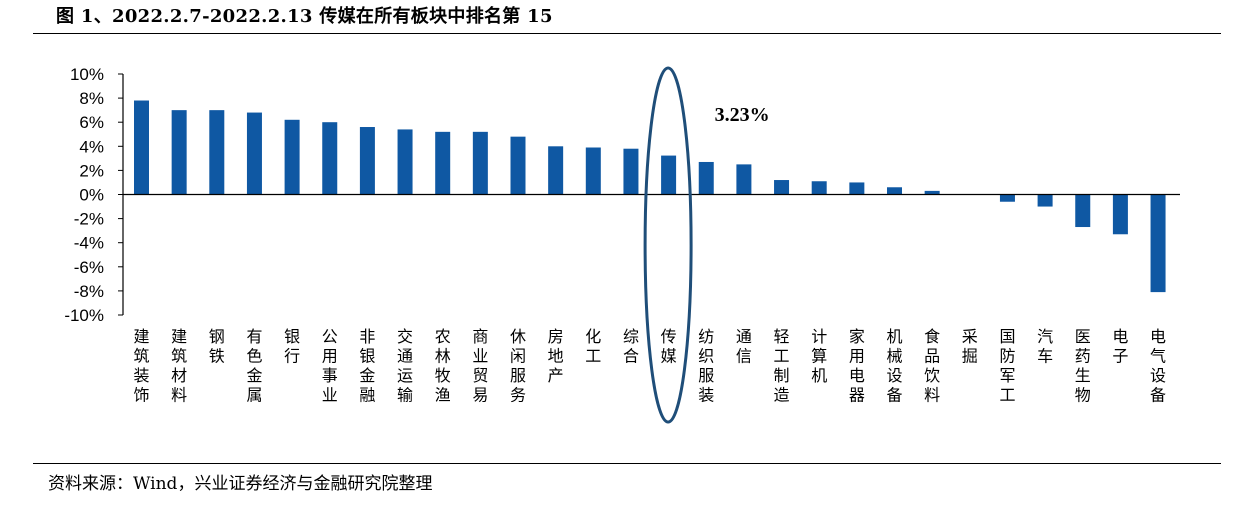 The image size is (1241, 525). What do you see at coordinates (179, 152) in the screenshot?
I see `bar-建筑材料` at bounding box center [179, 152].